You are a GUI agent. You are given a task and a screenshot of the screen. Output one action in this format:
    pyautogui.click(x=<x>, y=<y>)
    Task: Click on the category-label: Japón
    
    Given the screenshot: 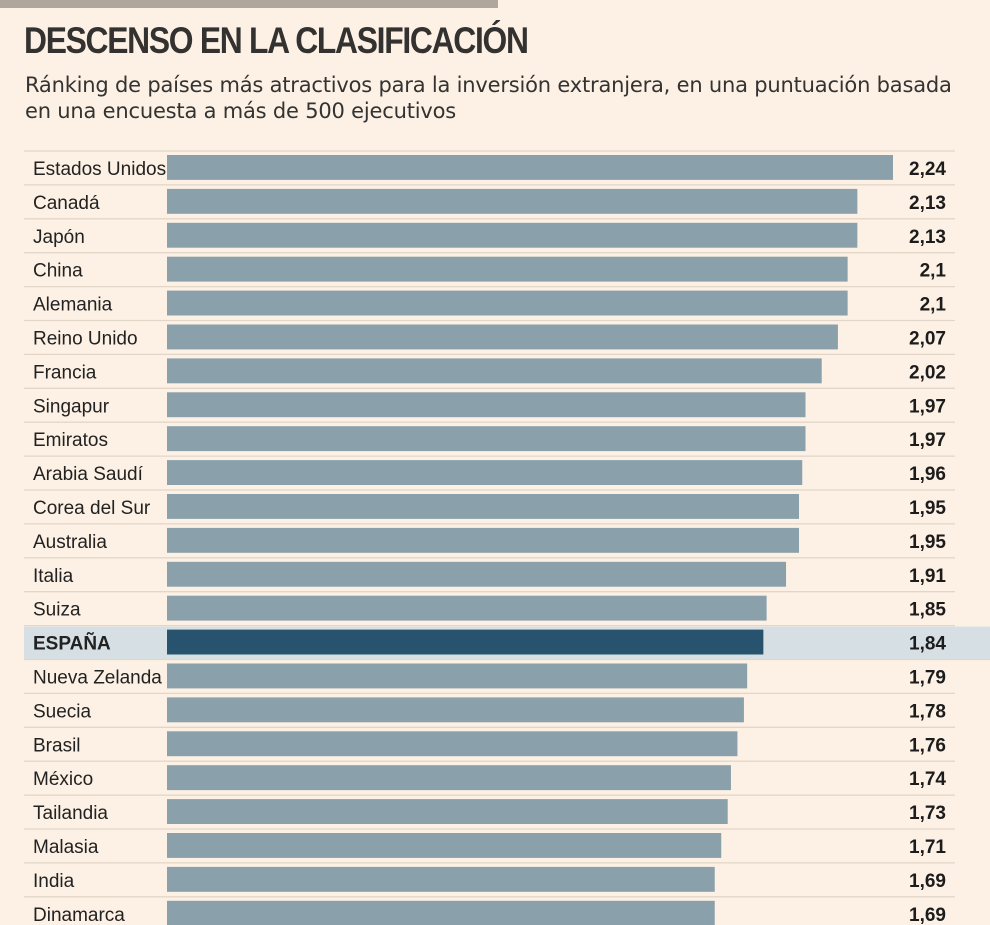 What is the action you would take?
    pyautogui.click(x=59, y=237)
    